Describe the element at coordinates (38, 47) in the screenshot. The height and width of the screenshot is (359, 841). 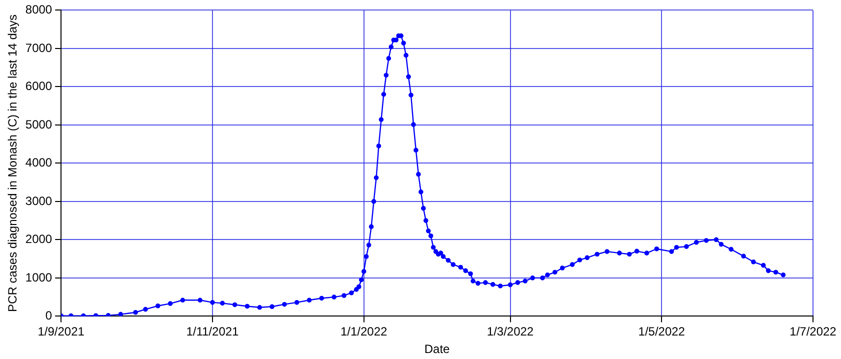
I see `y-tick-label: 7000` at that location.